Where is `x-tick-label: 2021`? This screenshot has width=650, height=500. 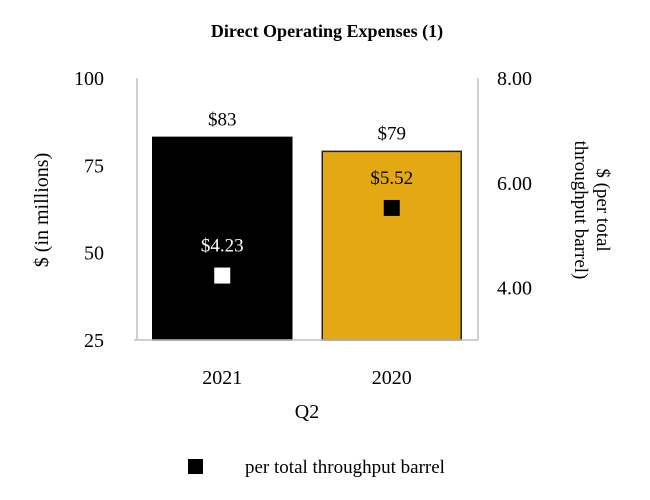
x-tick-label: 2021 is located at coordinates (222, 378).